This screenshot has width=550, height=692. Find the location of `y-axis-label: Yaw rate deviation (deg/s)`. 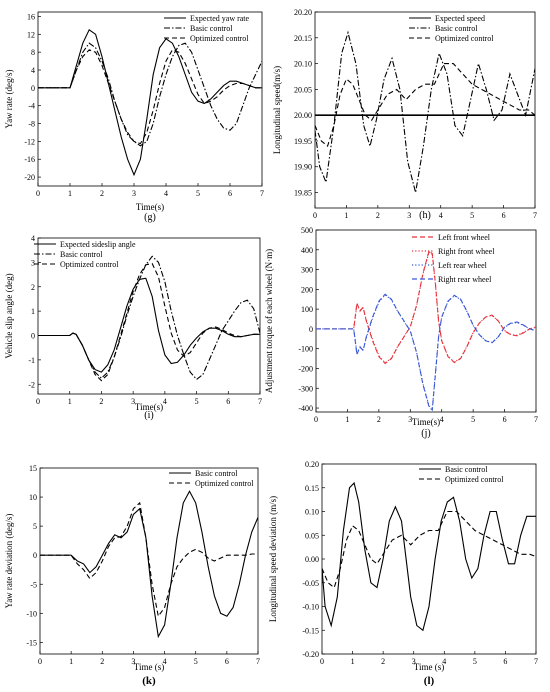

y-axis-label: Yaw rate deviation (deg/s) is located at coordinates (9, 561).